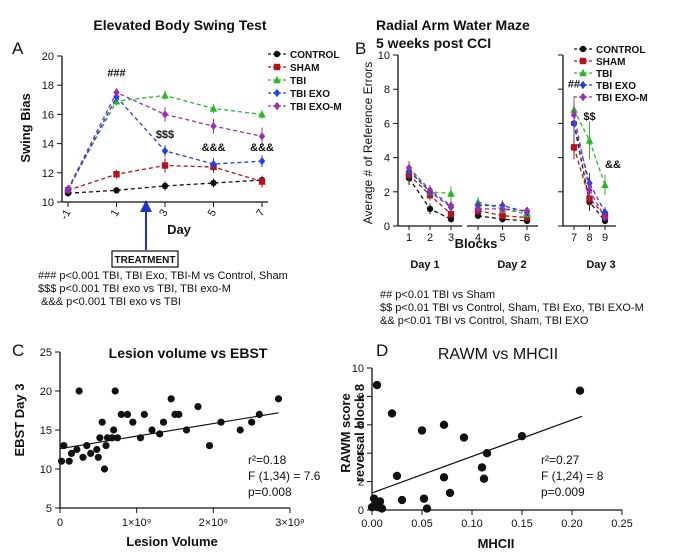  I want to click on panel-b-note-3: && p<0.01 TBI vs Control, Sham, TBI EXO, so click(484, 321).